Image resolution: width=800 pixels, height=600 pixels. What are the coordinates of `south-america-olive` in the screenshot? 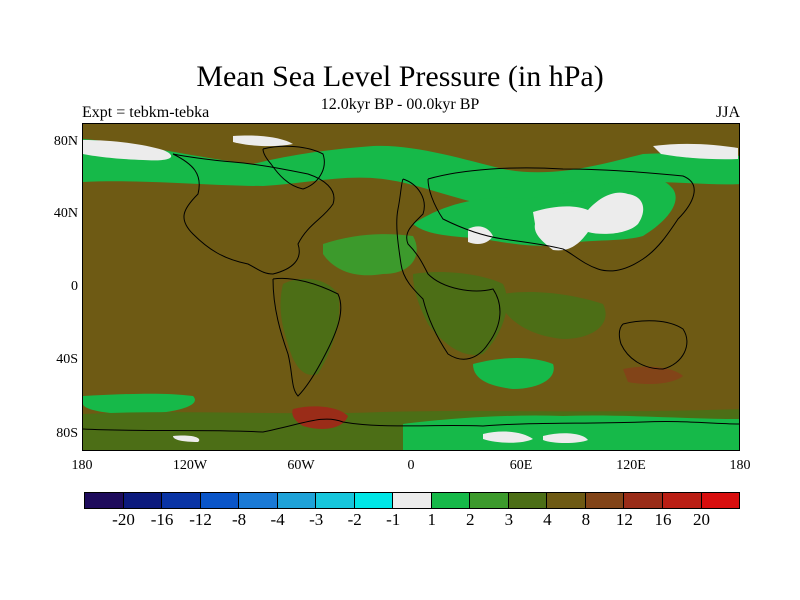 It's located at (310, 326).